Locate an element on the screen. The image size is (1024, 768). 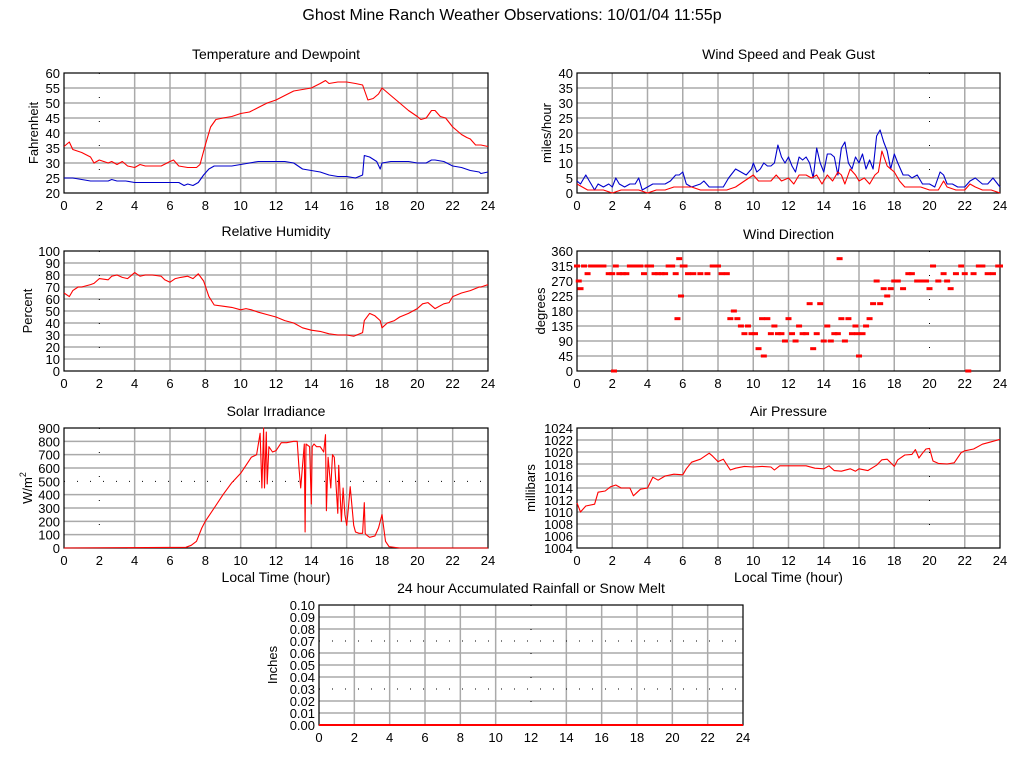
rainfall-y-axis-label: Inches is located at coordinates (272, 664).